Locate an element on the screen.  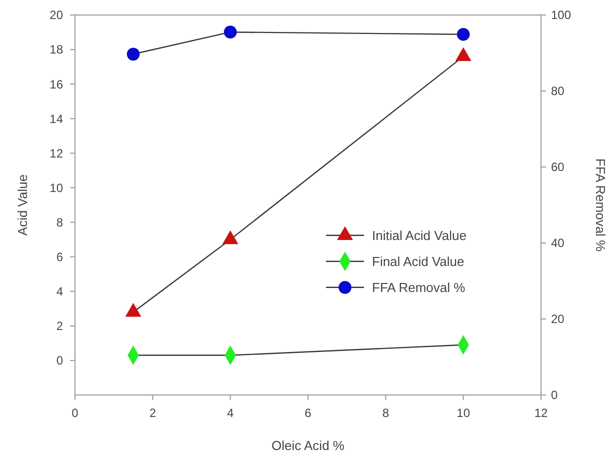
y2-tick-label: 60 is located at coordinates (558, 167).